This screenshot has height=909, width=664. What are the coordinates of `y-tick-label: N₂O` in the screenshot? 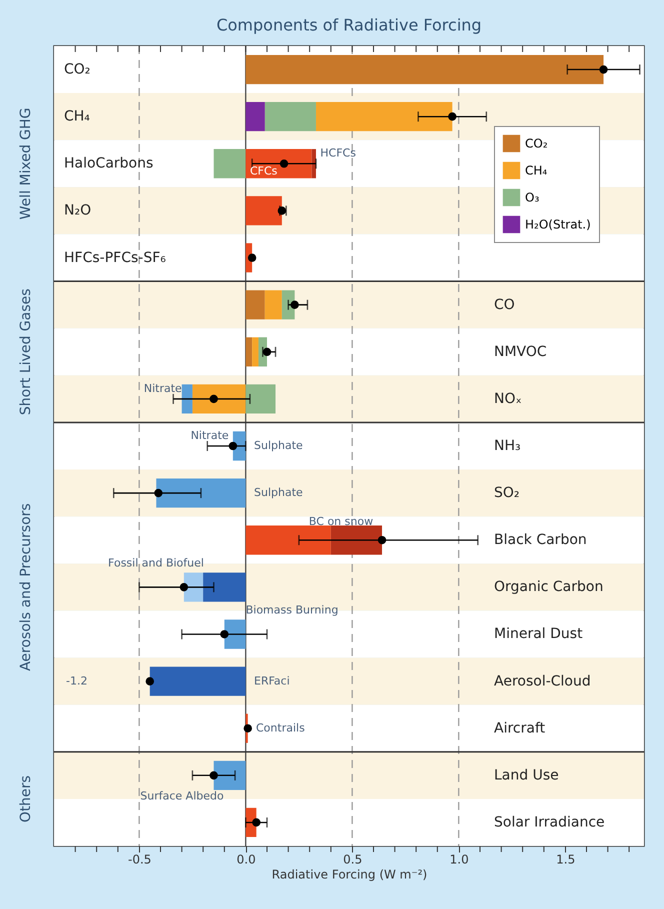 It's located at (78, 210).